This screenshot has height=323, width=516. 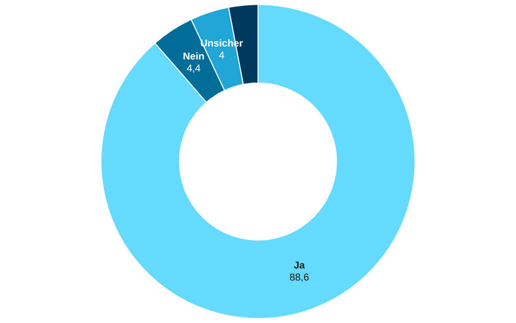 What do you see at coordinates (194, 69) in the screenshot?
I see `data-label: 4,4` at bounding box center [194, 69].